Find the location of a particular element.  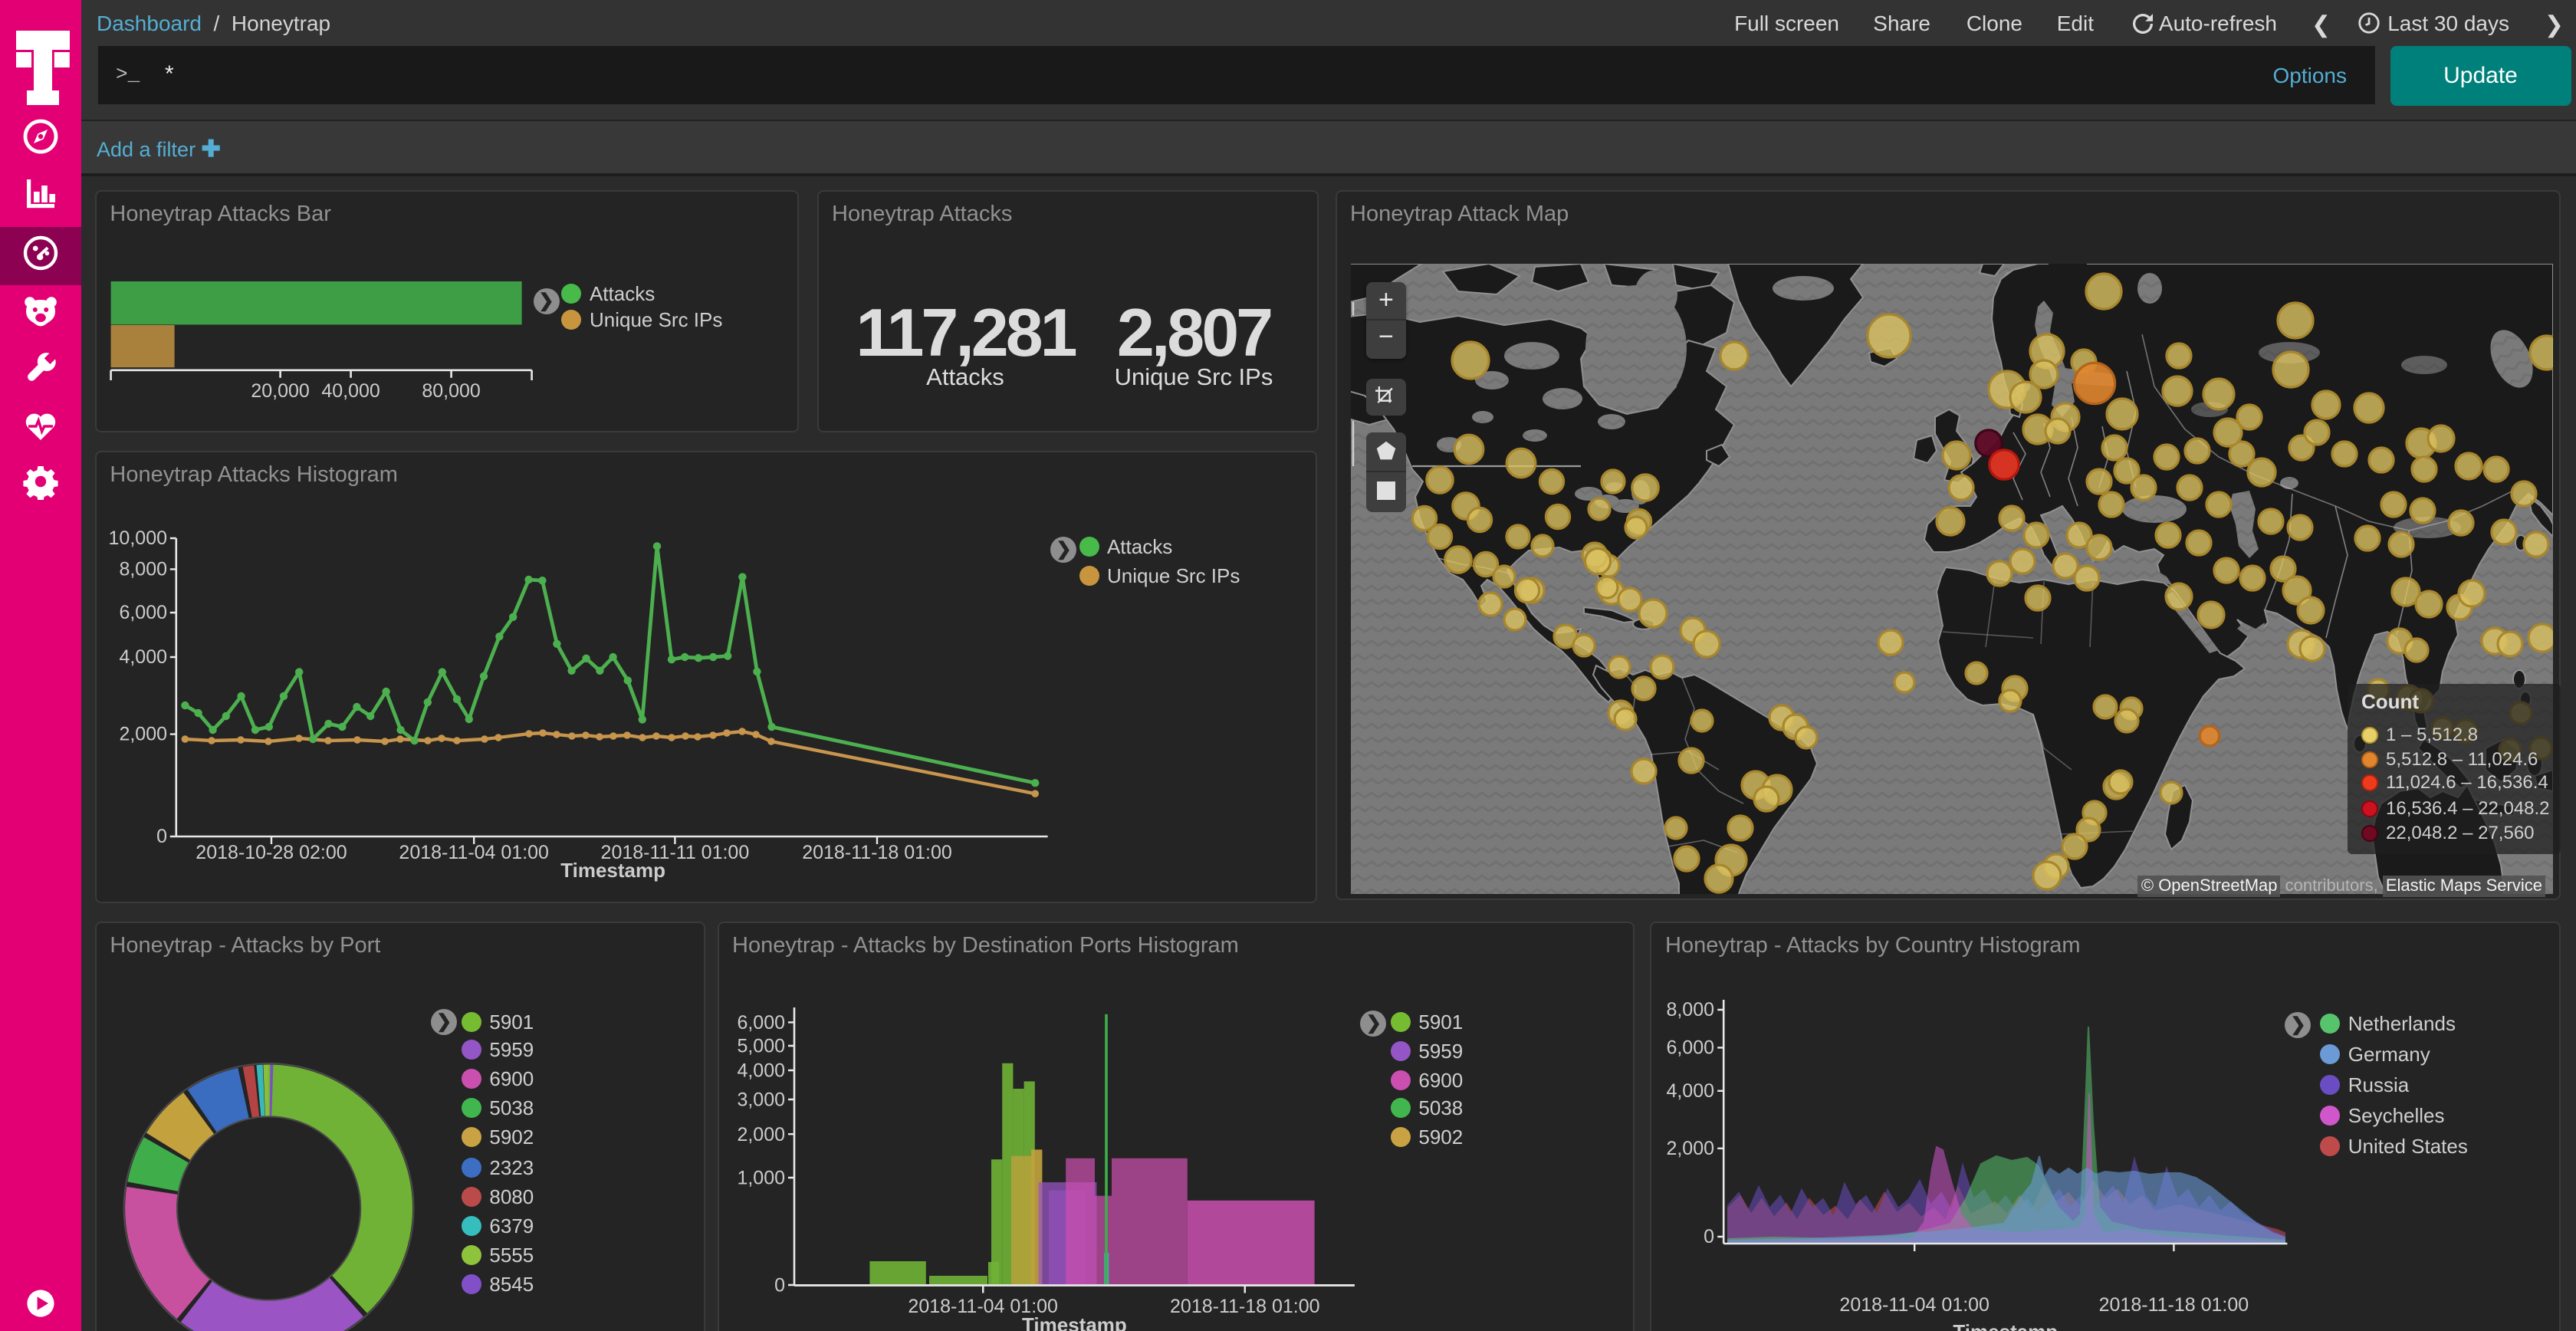

svg-text: 80,000 is located at coordinates (451, 392).